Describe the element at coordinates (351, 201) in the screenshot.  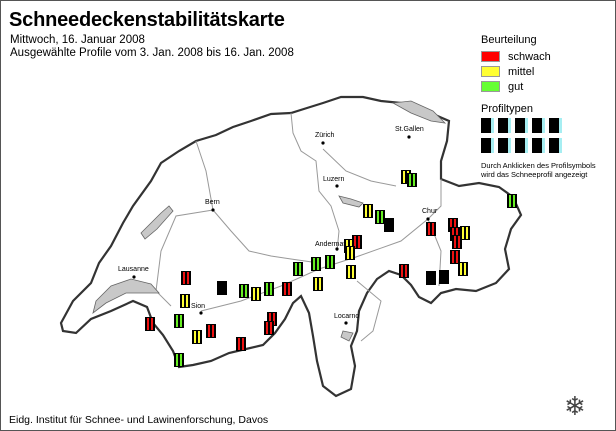
I see `lake-lucerne` at that location.